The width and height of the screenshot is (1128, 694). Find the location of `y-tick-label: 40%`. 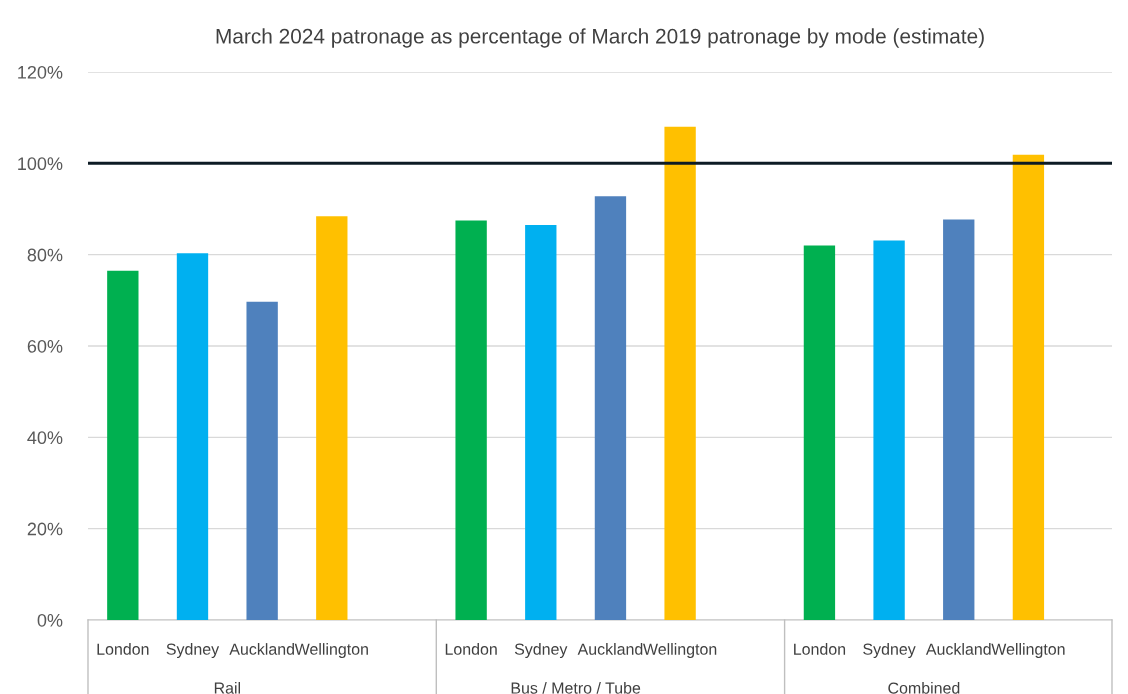

y-tick-label: 40% is located at coordinates (45, 438).